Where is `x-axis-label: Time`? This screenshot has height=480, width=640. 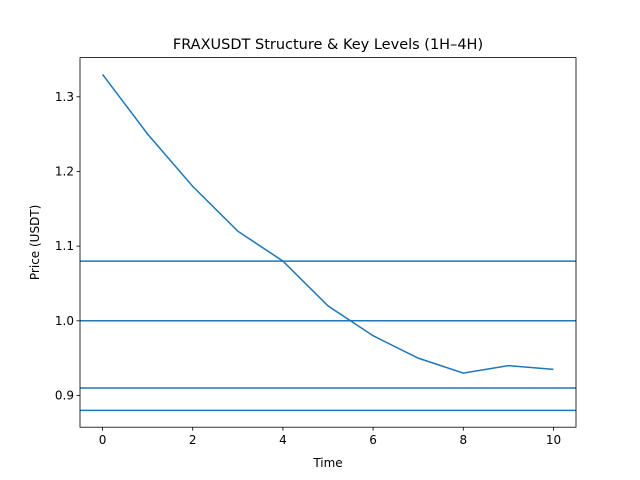
x-axis-label: Time is located at coordinates (327, 463).